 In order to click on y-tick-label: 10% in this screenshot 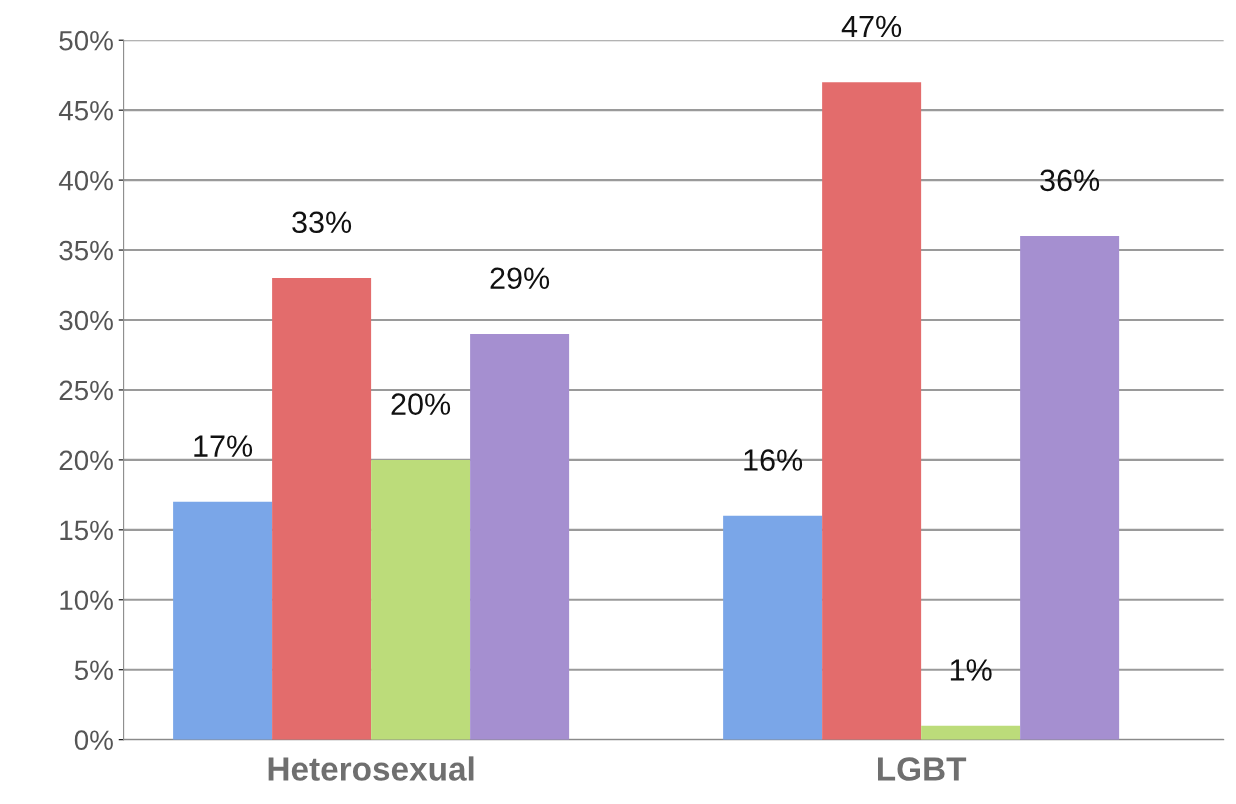, I will do `click(86, 600)`.